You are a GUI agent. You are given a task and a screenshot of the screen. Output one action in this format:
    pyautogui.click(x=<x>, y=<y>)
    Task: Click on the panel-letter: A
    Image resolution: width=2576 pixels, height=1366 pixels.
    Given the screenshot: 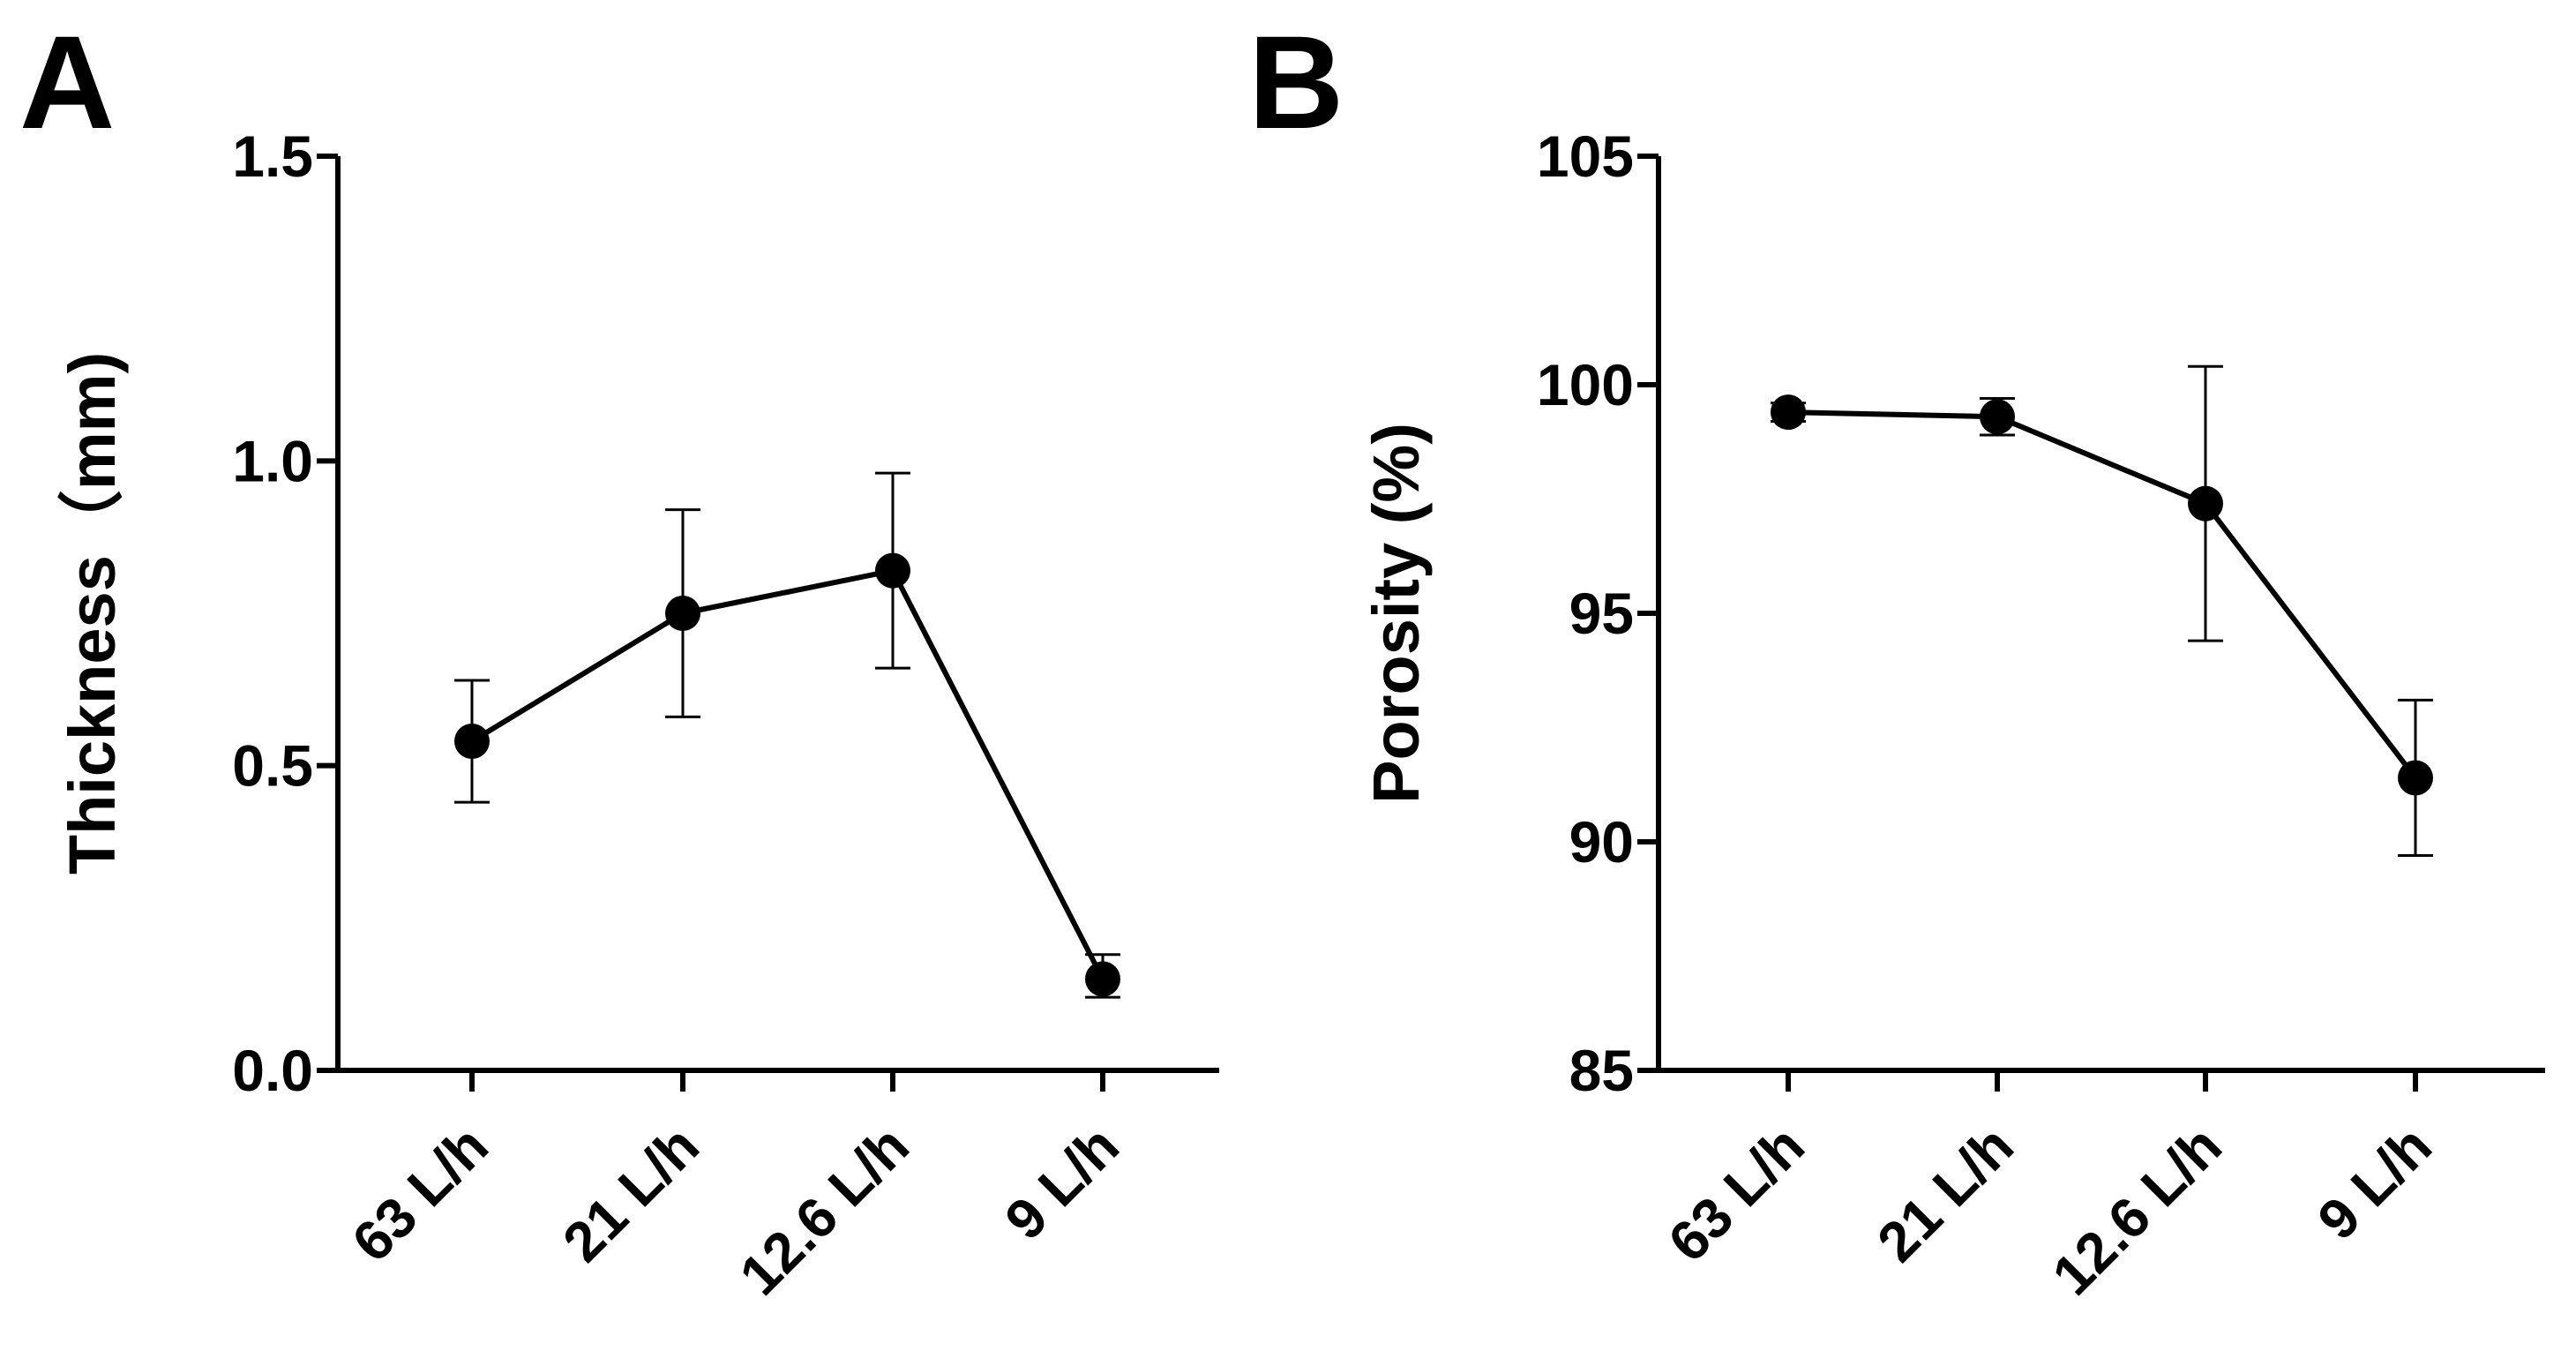 What is the action you would take?
    pyautogui.click(x=67, y=82)
    